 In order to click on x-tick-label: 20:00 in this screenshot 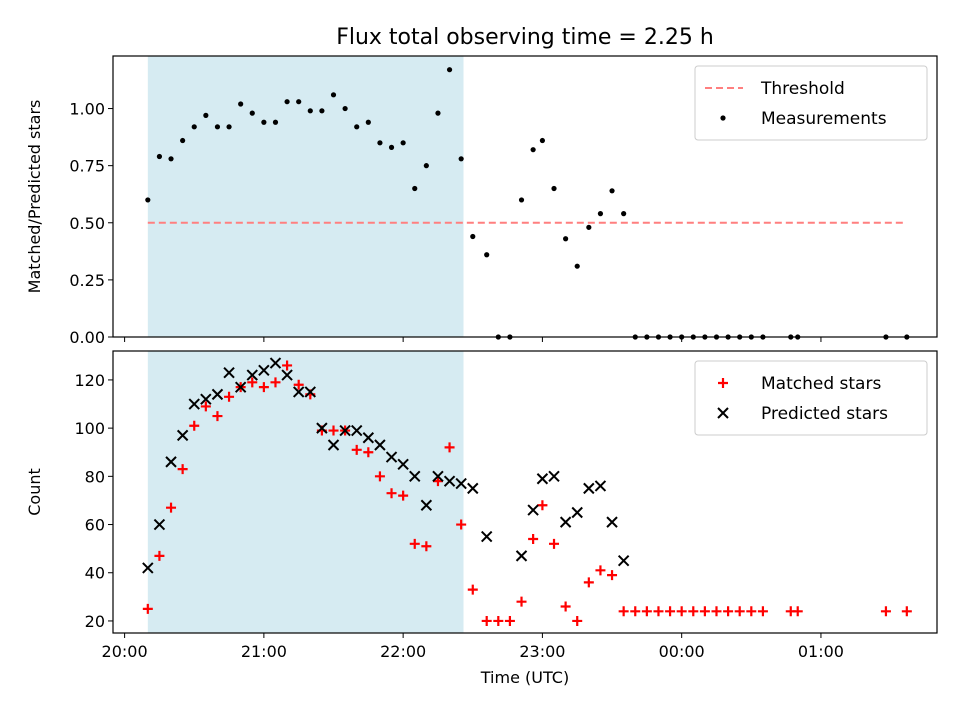, I will do `click(125, 651)`.